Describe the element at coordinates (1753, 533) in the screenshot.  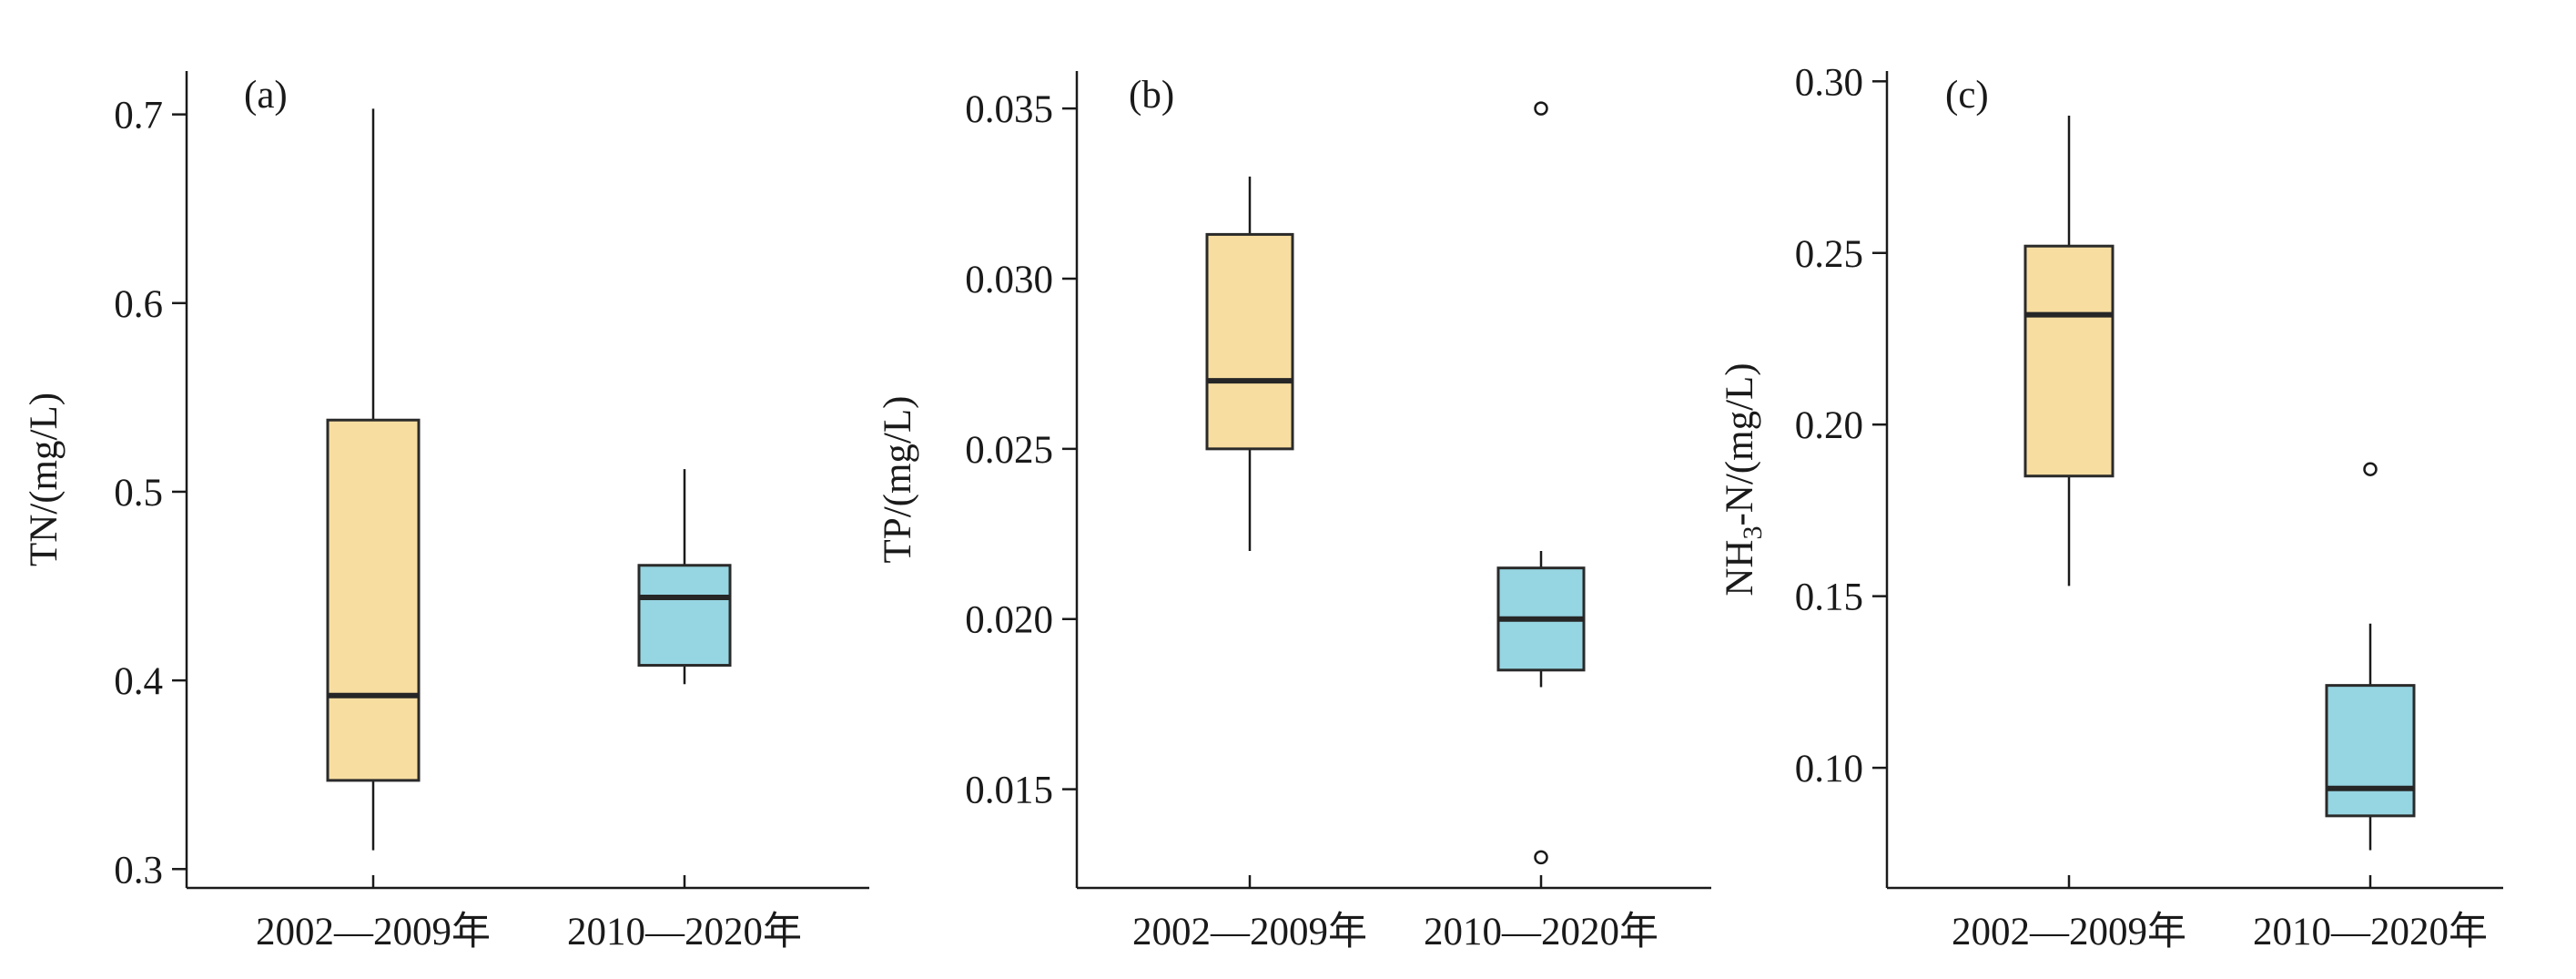
I see `y-axis-title-subscript: 3` at that location.